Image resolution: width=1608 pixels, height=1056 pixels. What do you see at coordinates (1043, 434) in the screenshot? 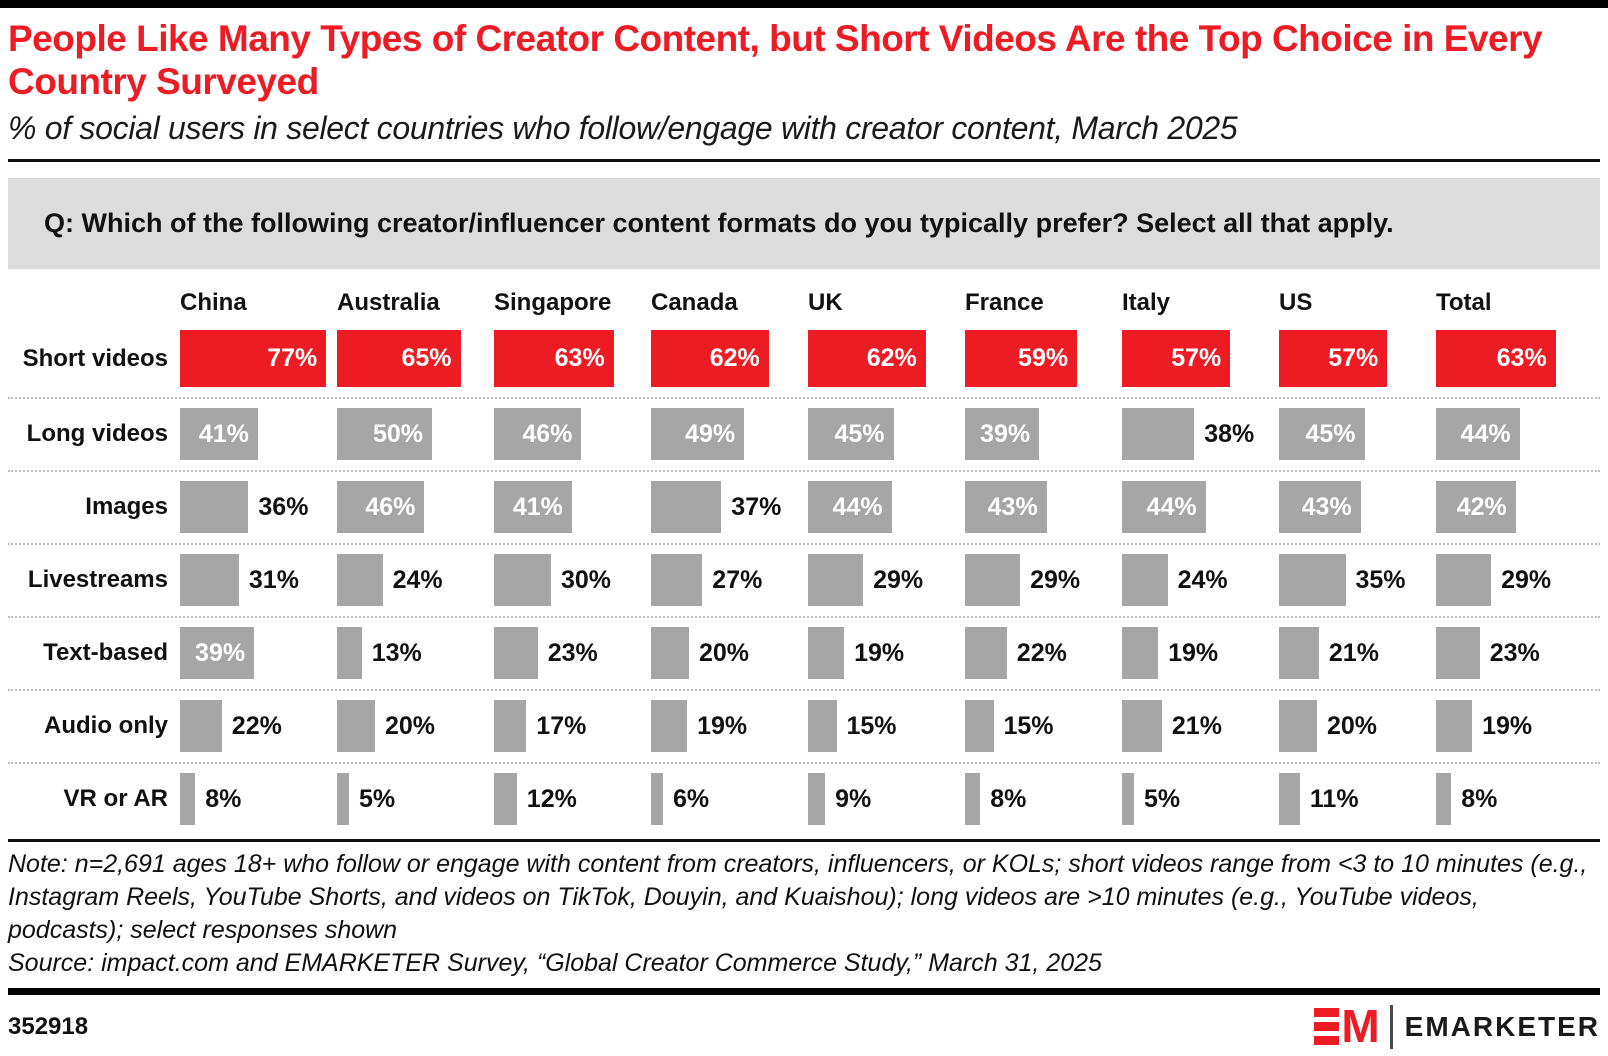
I see `bar-cell-france: 39%` at bounding box center [1043, 434].